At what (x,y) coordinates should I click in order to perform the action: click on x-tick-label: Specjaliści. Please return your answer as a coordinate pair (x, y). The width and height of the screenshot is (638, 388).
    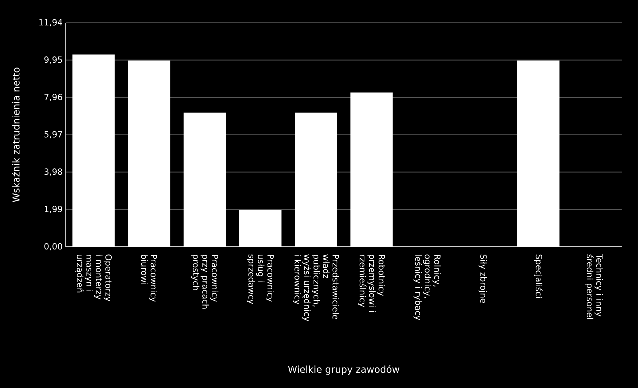
    Looking at the image, I should click on (538, 276).